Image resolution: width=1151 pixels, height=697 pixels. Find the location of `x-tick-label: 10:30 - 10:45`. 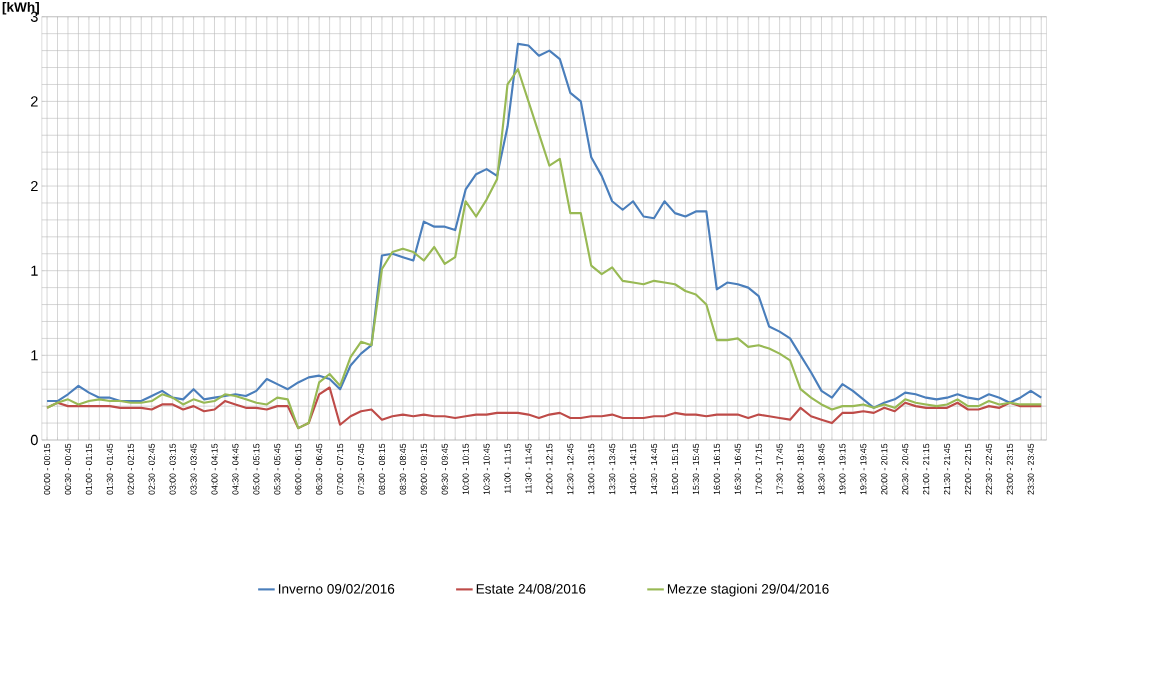

x-tick-label: 10:30 - 10:45 is located at coordinates (486, 469).